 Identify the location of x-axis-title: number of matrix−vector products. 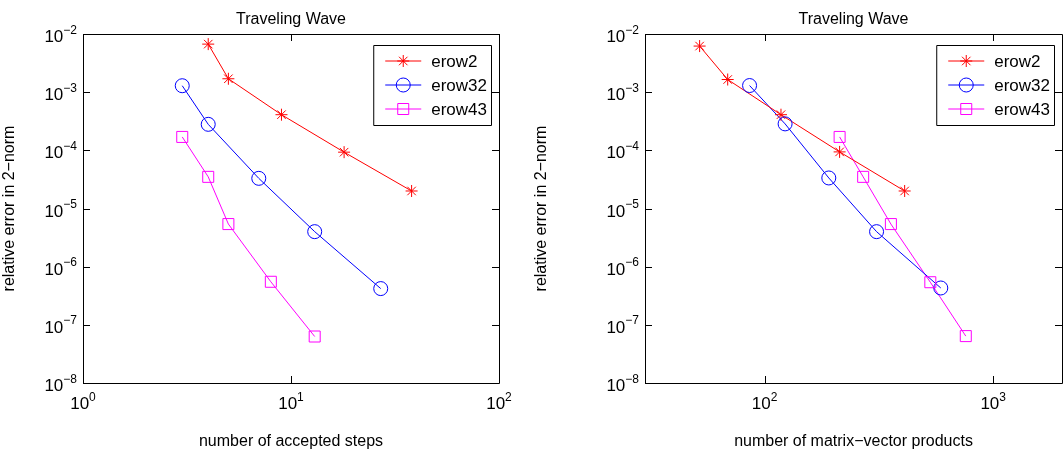
(853, 440).